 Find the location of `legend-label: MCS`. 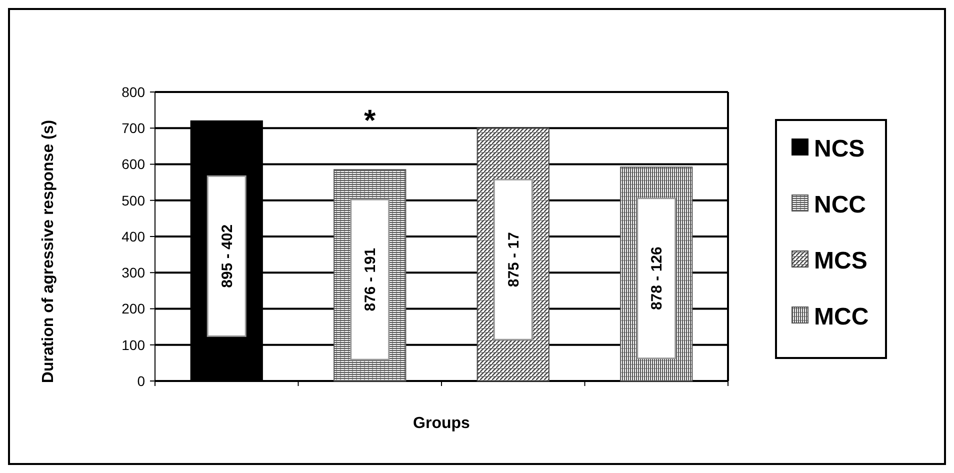

legend-label: MCS is located at coordinates (841, 260).